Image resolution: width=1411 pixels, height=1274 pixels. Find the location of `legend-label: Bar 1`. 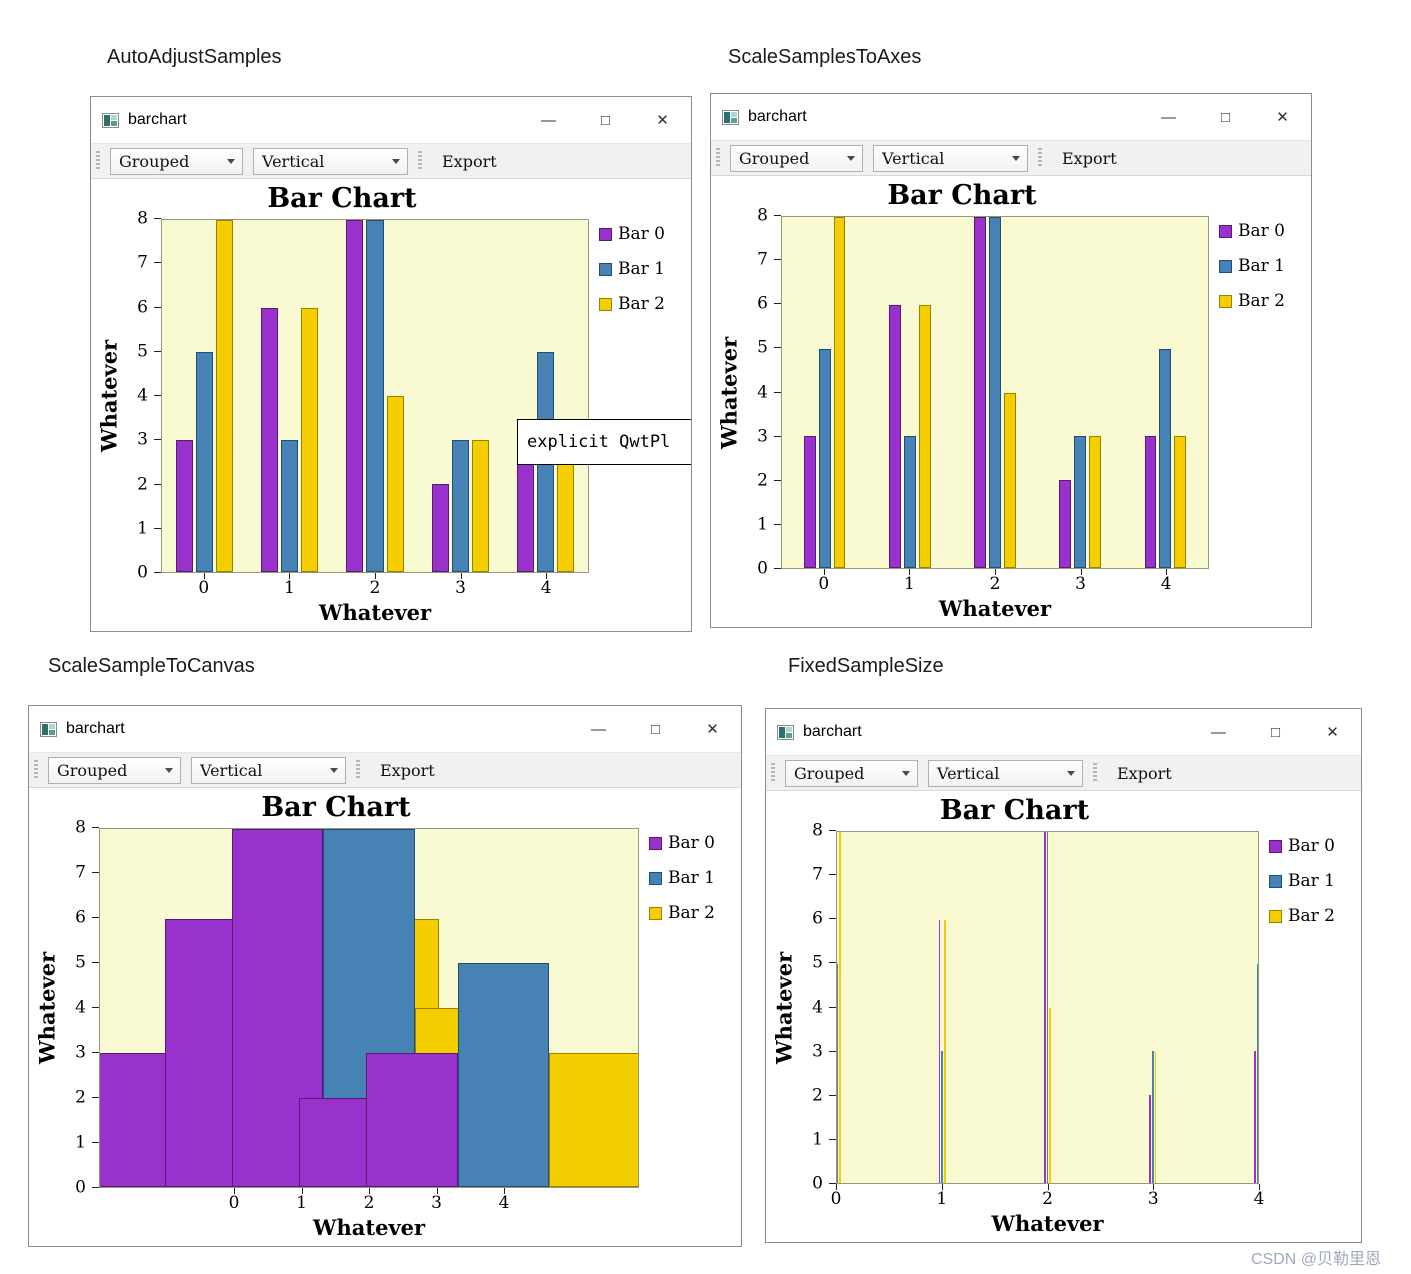

legend-label: Bar 1 is located at coordinates (1311, 881).